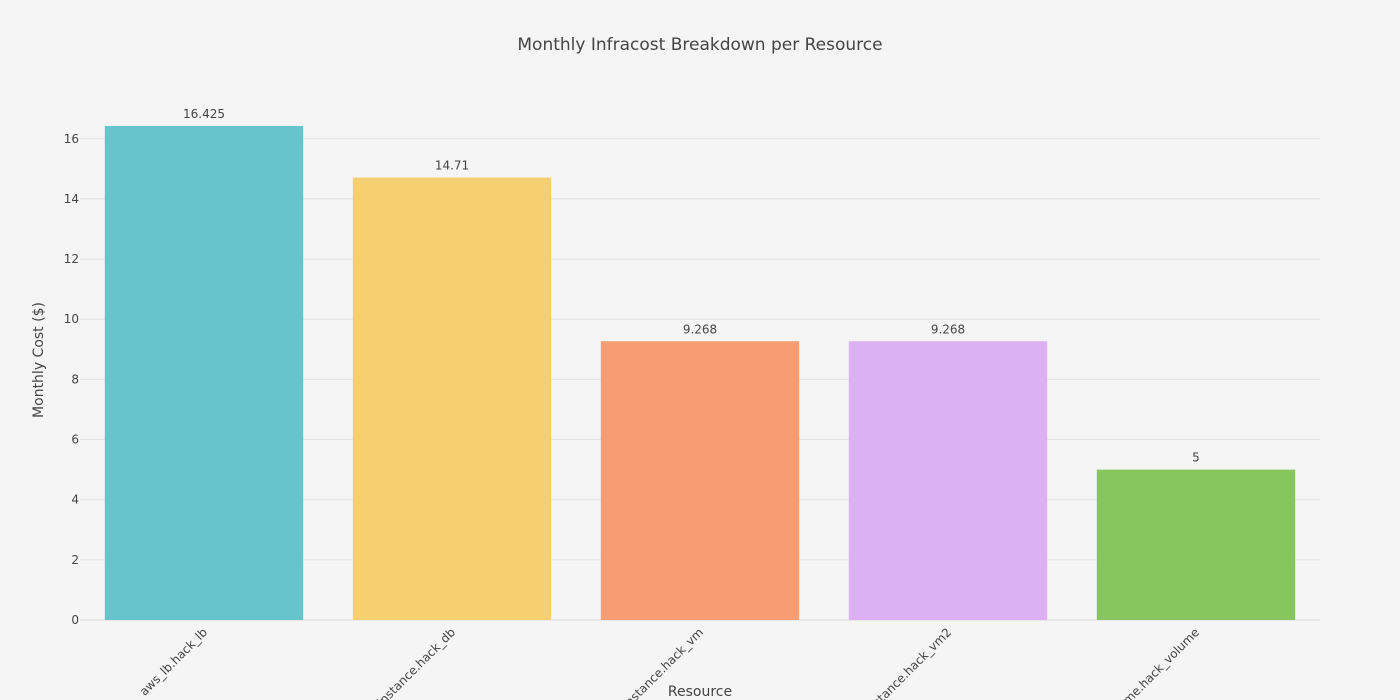 The width and height of the screenshot is (1400, 700). What do you see at coordinates (700, 692) in the screenshot?
I see `x-axis-title: Resource` at bounding box center [700, 692].